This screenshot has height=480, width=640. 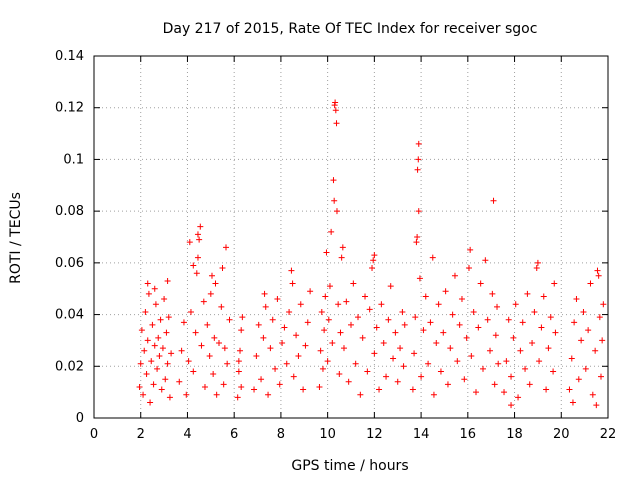 I want to click on x-tick-label: 10, so click(x=327, y=434).